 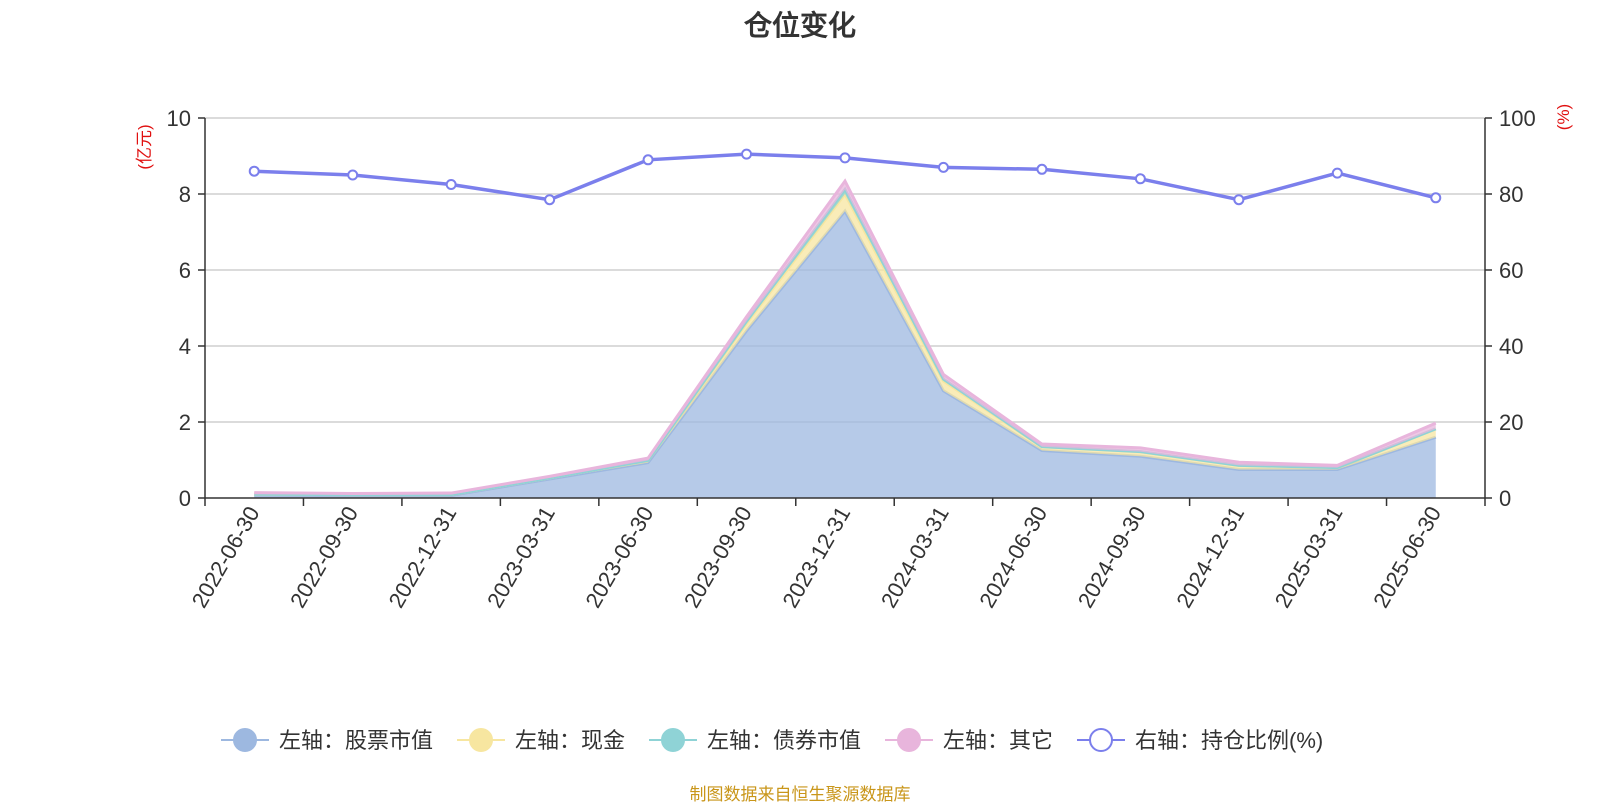 What do you see at coordinates (1309, 557) in the screenshot?
I see `x-tick-label: 2025-03-31` at bounding box center [1309, 557].